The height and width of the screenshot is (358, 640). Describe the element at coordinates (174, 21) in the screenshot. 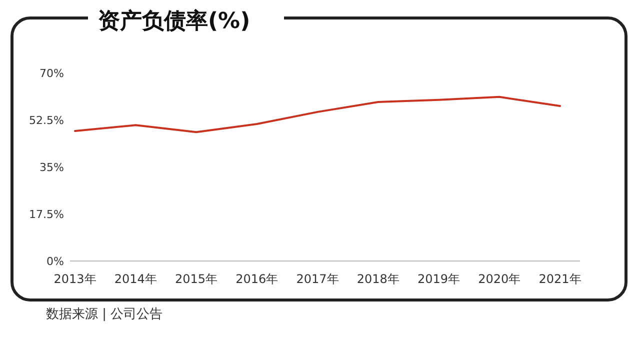

I see `chart-title: 资产负债率(%)` at that location.